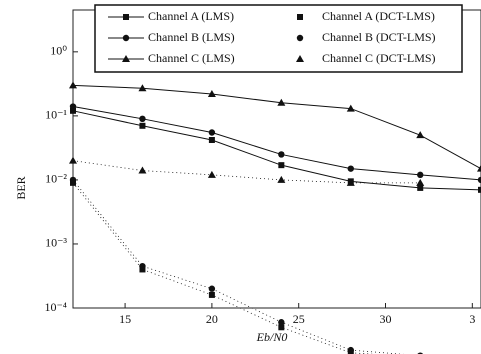 This screenshot has width=481, height=354. What do you see at coordinates (299, 319) in the screenshot?
I see `x-tick-label: 25` at bounding box center [299, 319].